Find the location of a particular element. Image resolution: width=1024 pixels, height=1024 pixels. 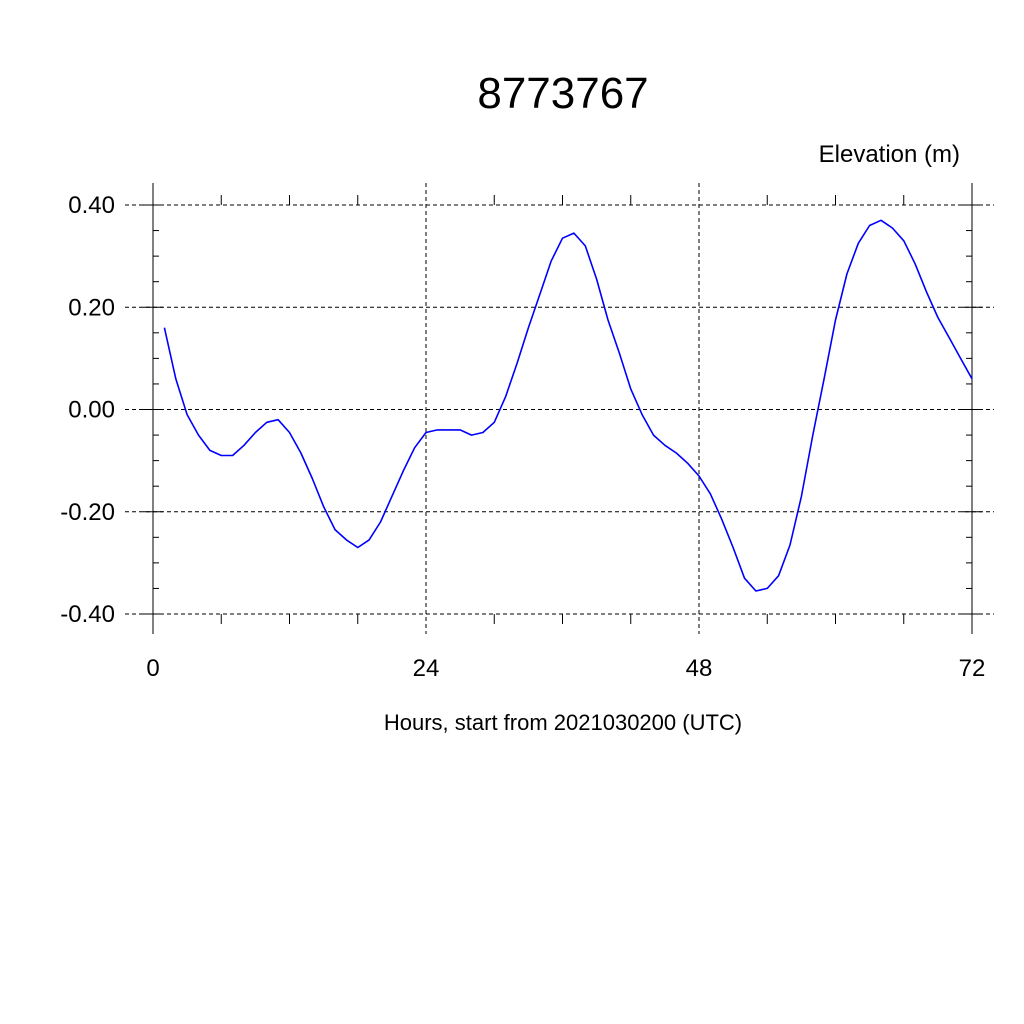

x-tick-label: 48 is located at coordinates (699, 668).